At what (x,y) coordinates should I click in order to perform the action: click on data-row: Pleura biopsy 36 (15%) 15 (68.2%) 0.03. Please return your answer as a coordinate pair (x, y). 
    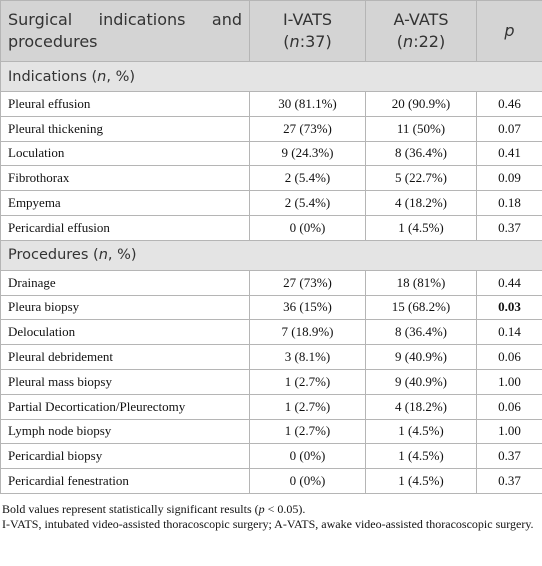
    Looking at the image, I should click on (271, 307).